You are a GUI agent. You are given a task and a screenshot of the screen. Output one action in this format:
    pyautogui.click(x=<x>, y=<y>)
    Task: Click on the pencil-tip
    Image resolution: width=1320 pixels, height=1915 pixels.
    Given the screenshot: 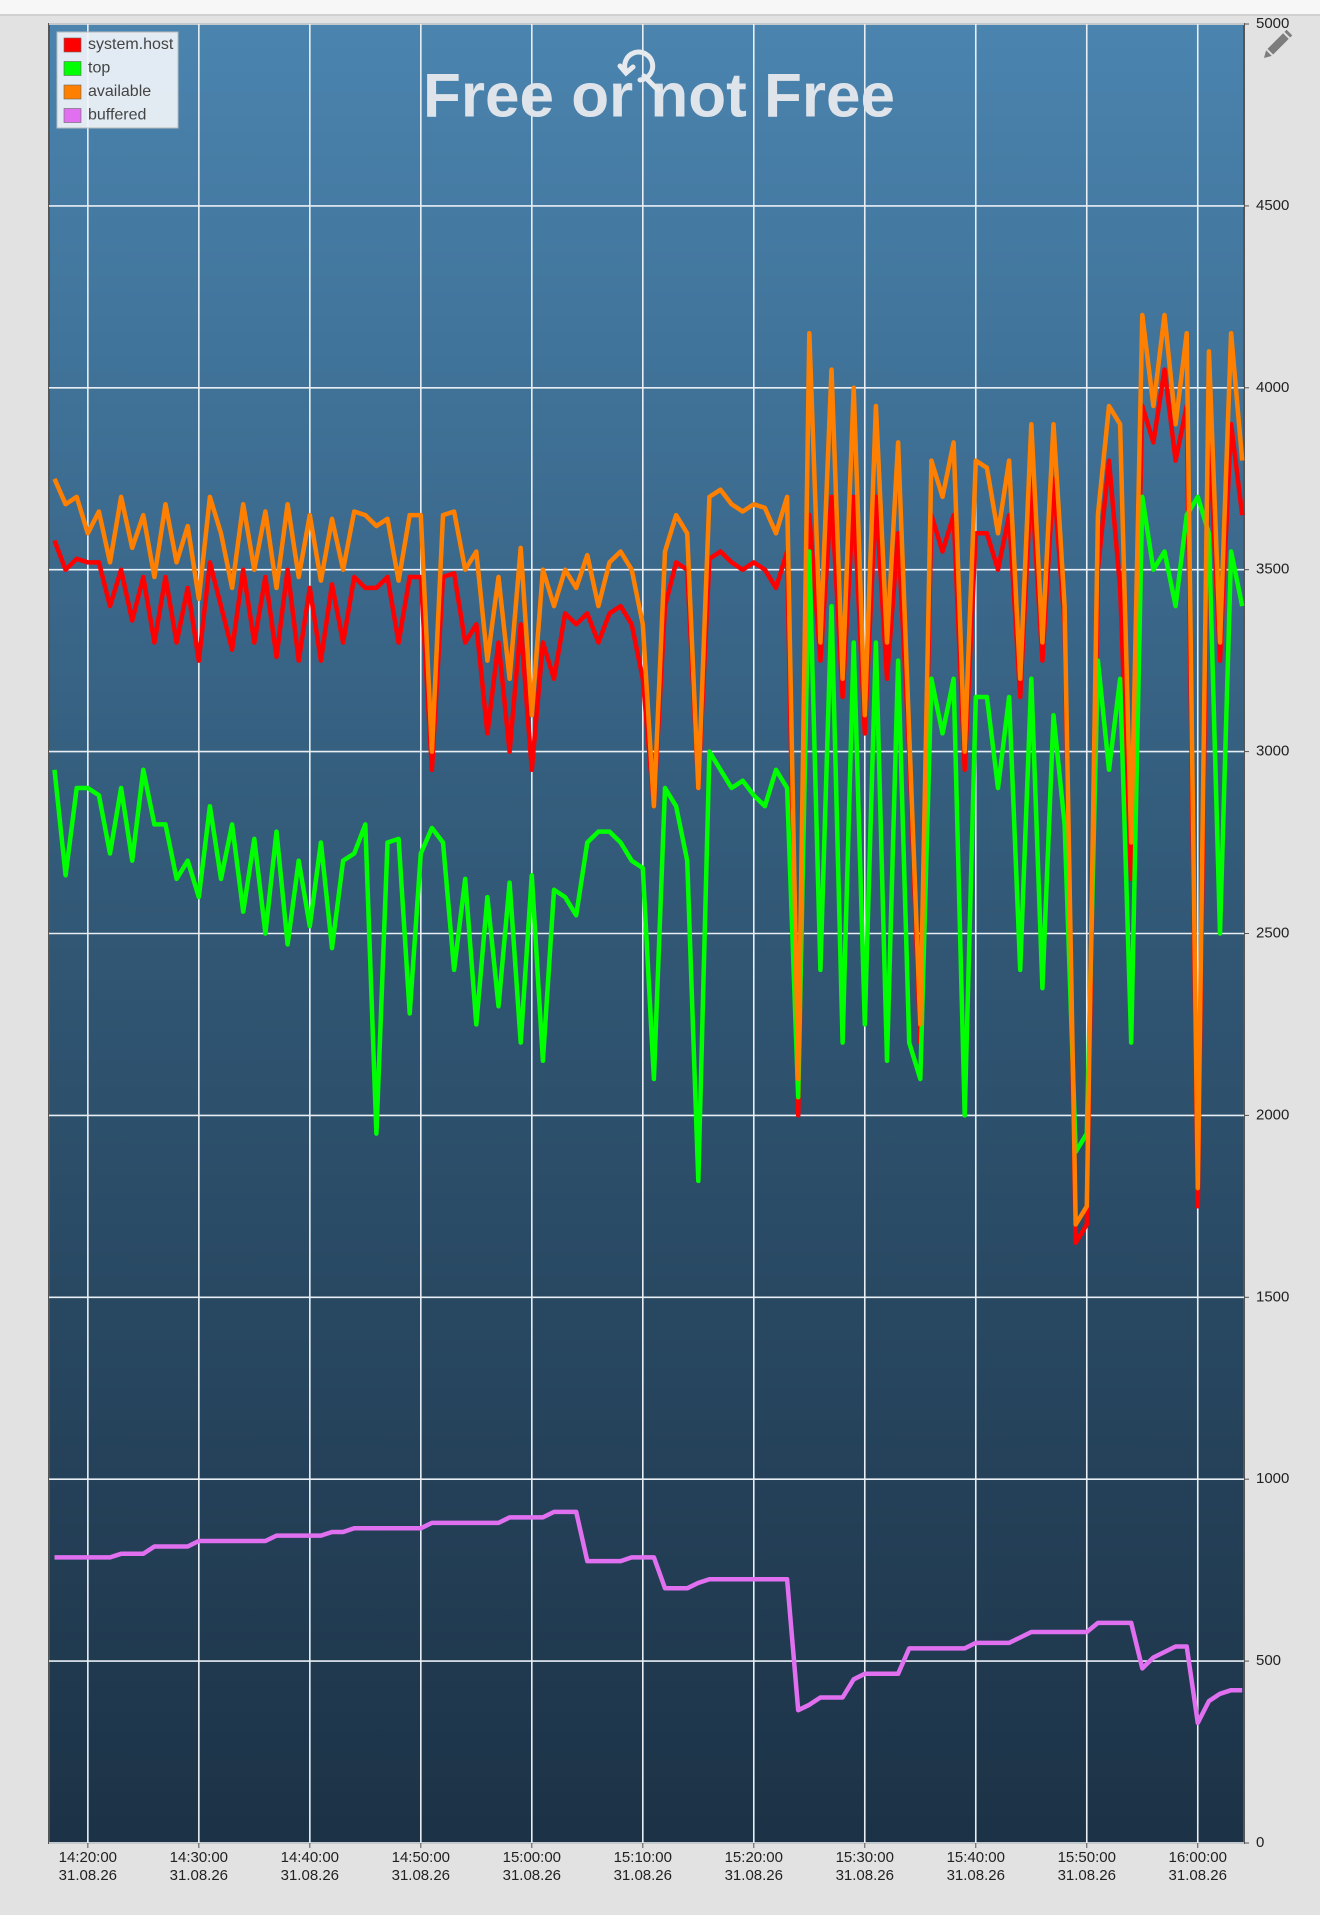 What is the action you would take?
    pyautogui.click(x=1267, y=54)
    